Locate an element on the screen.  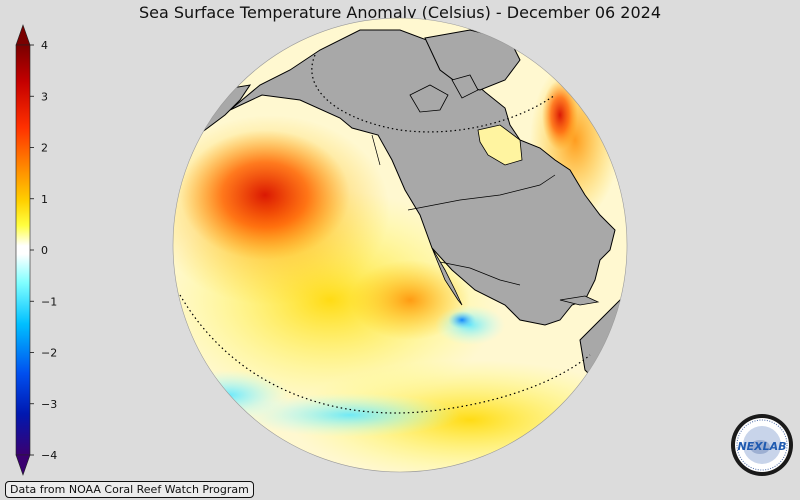
anomaly-blue-patch is located at coordinates (462, 320).